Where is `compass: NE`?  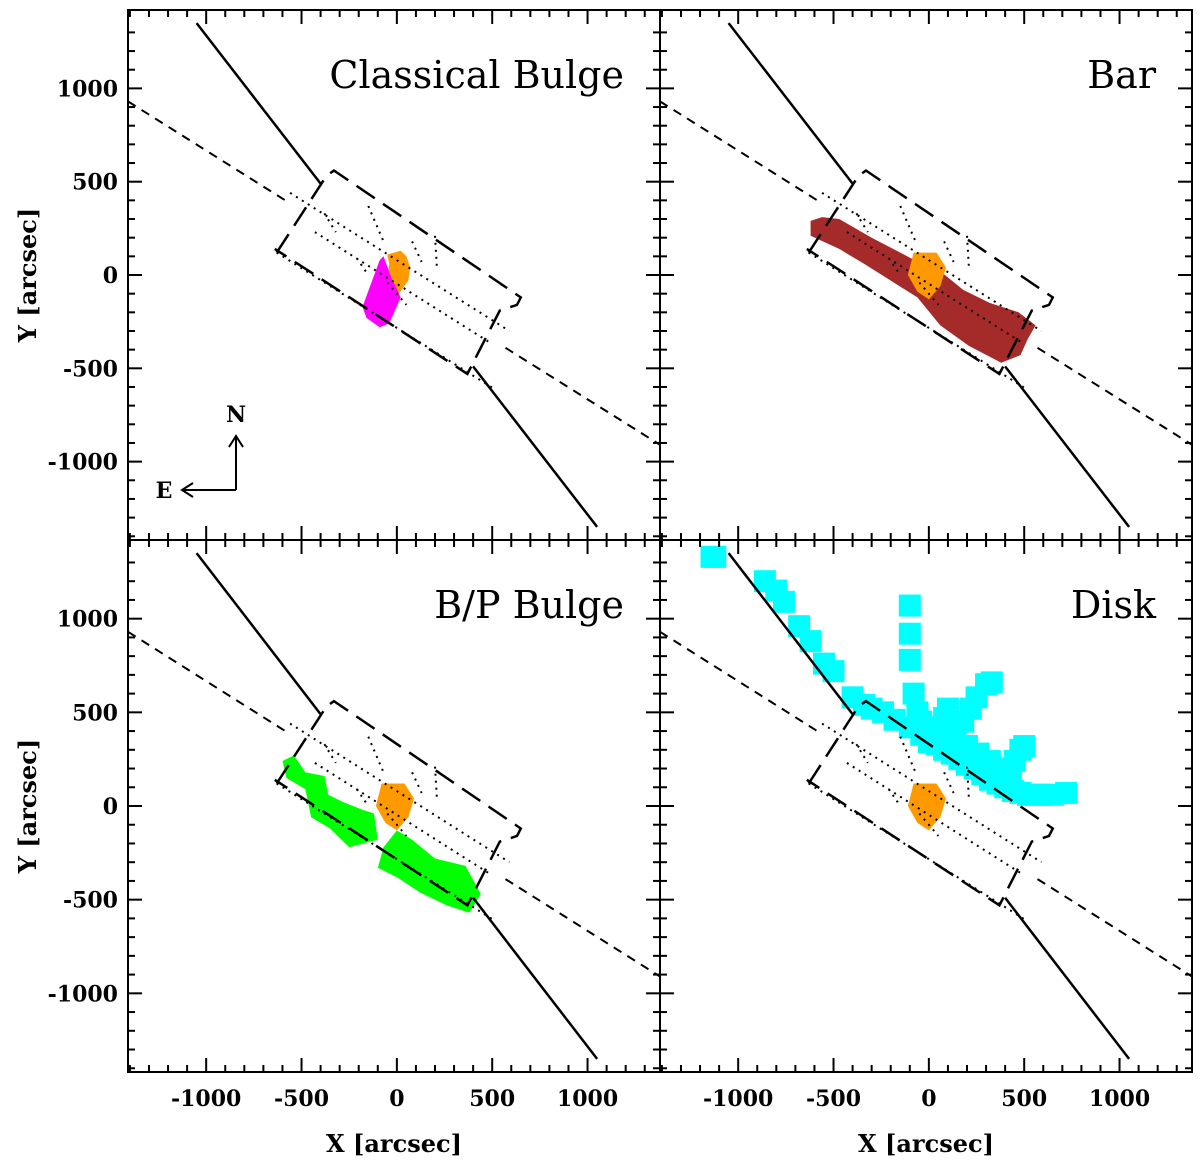 compass: NE is located at coordinates (201, 453).